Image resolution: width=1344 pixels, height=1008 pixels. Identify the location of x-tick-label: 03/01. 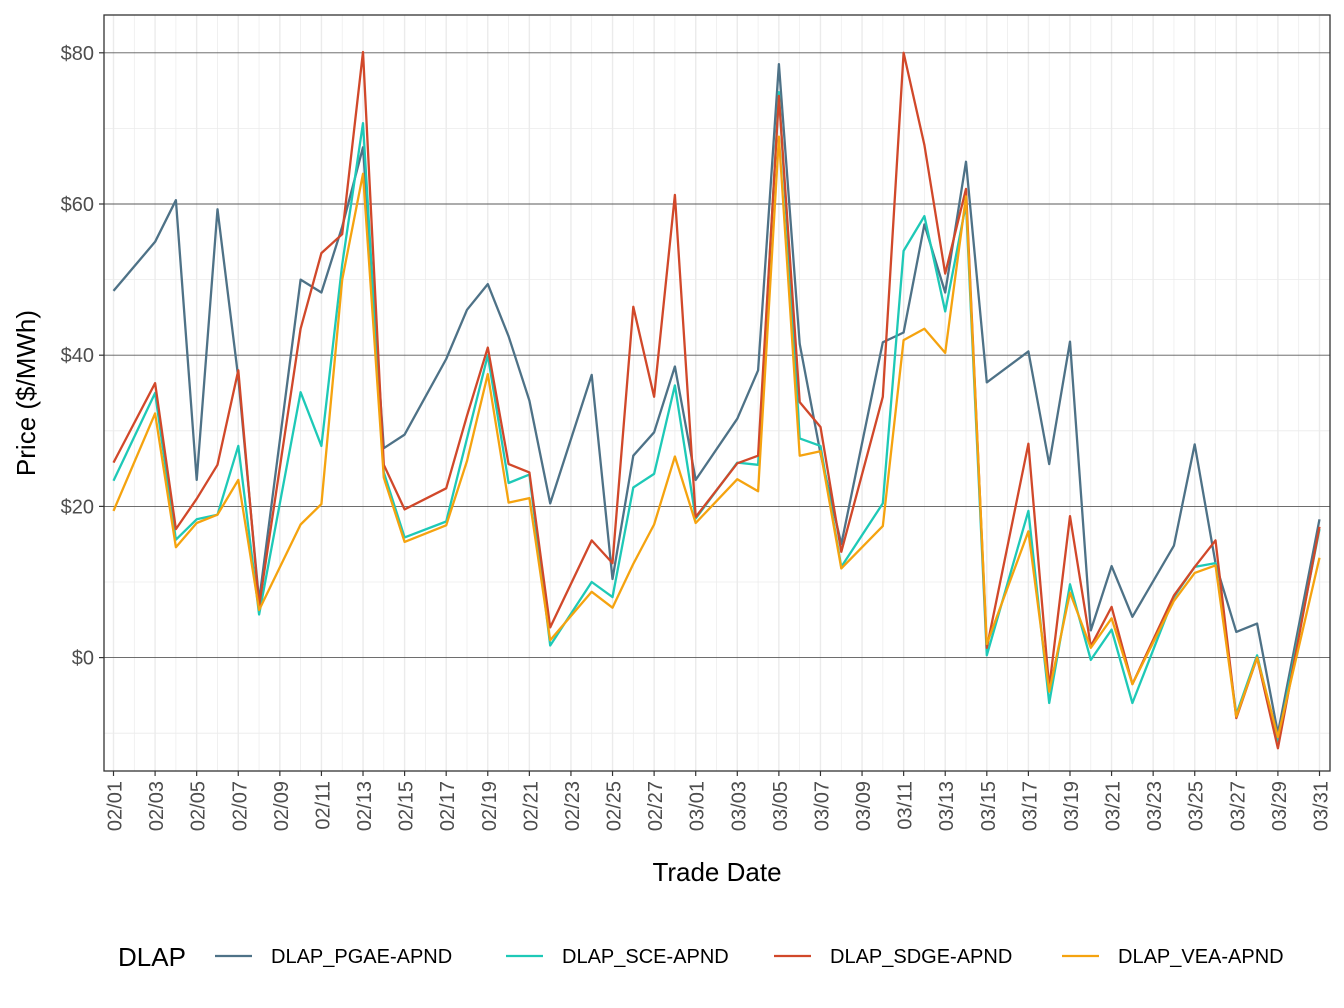
(698, 806).